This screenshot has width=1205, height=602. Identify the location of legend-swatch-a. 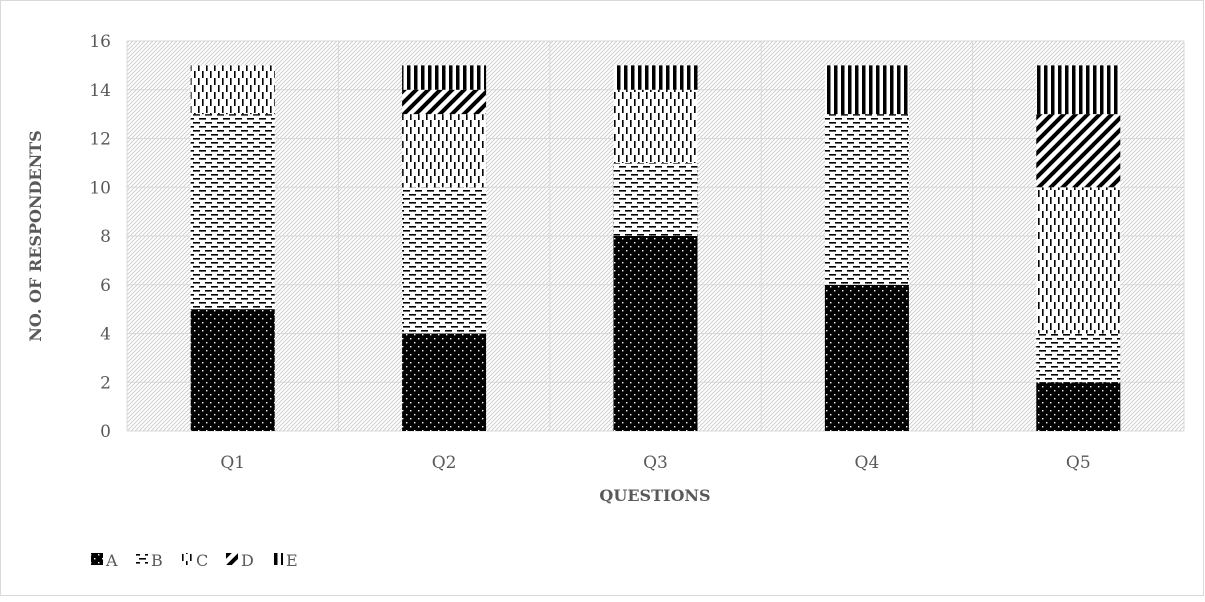
(97, 559).